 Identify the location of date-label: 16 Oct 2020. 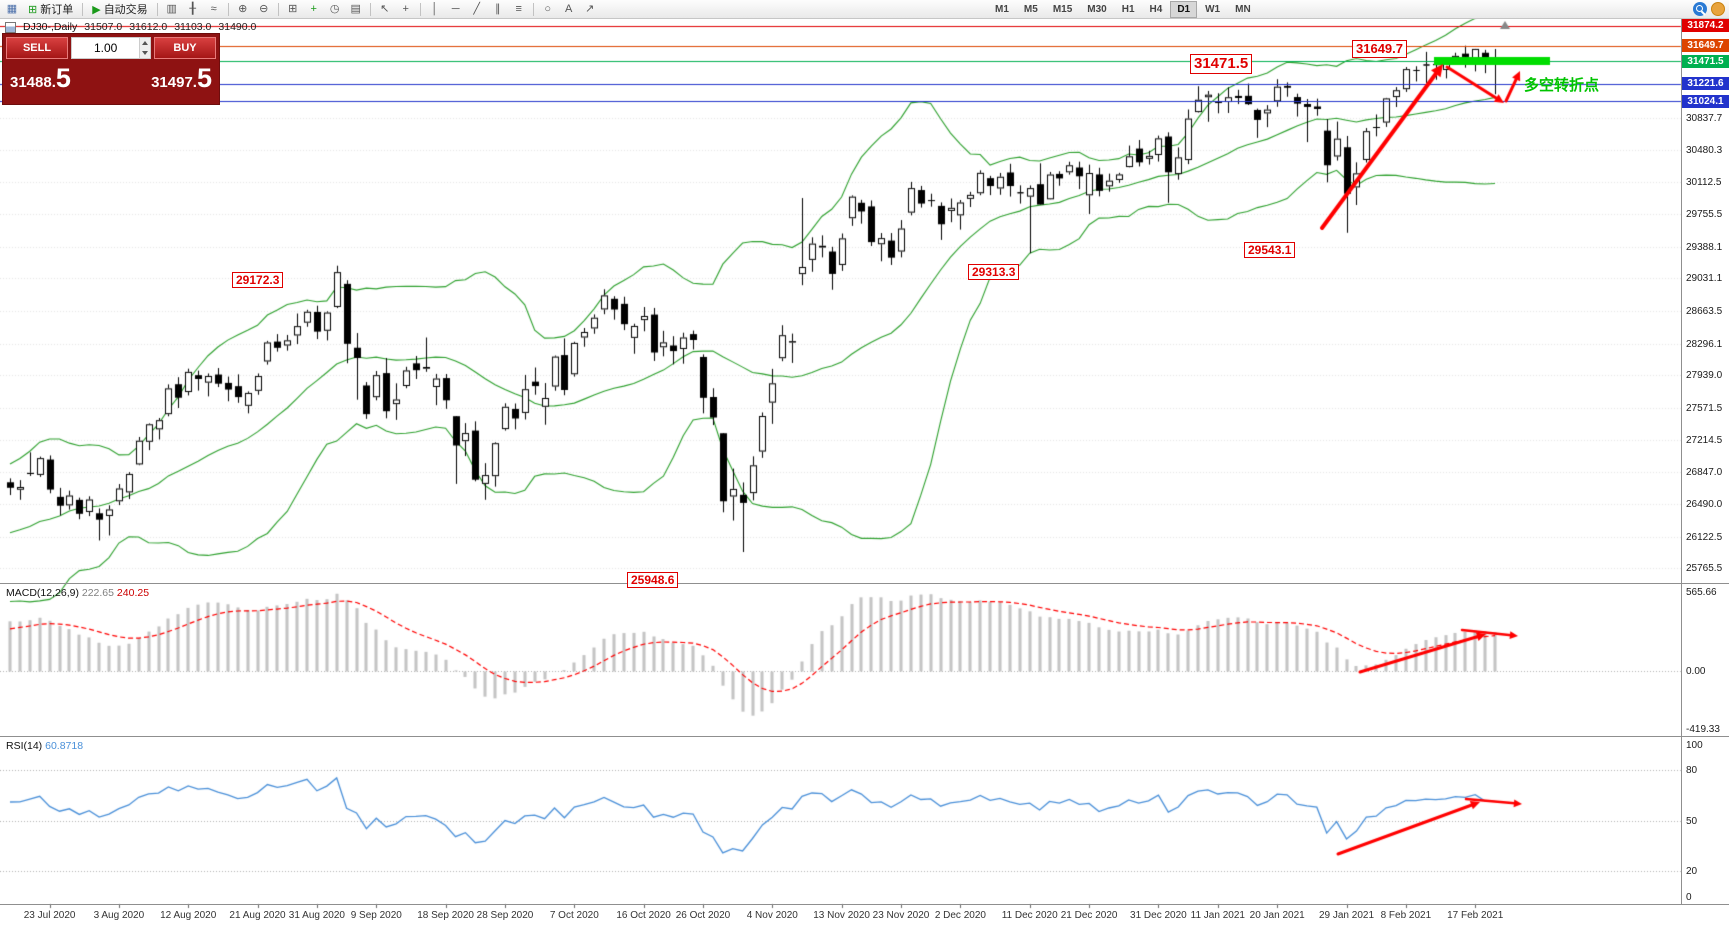
(643, 915).